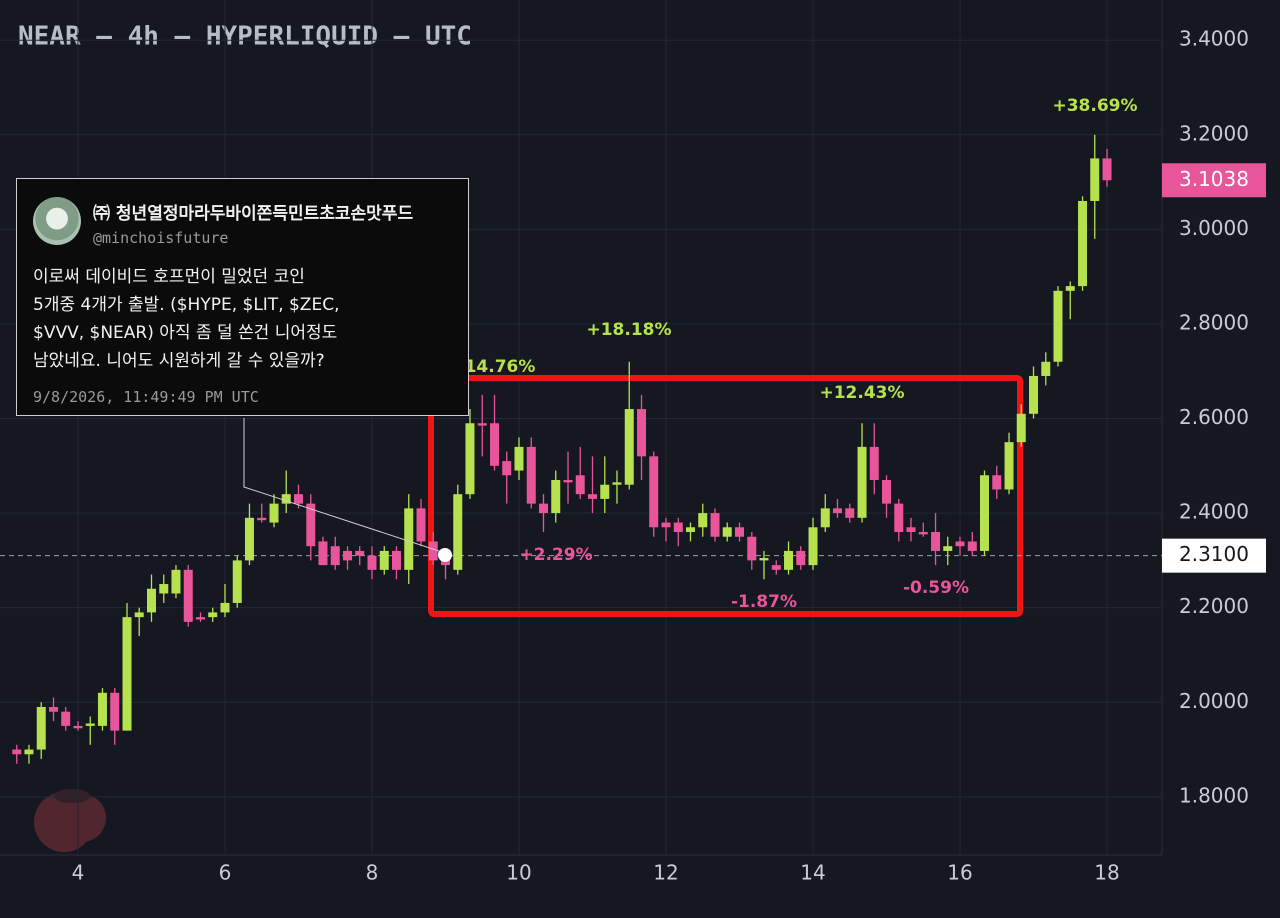 Image resolution: width=1280 pixels, height=918 pixels. I want to click on y-tick-label: 2.0000, so click(1214, 701).